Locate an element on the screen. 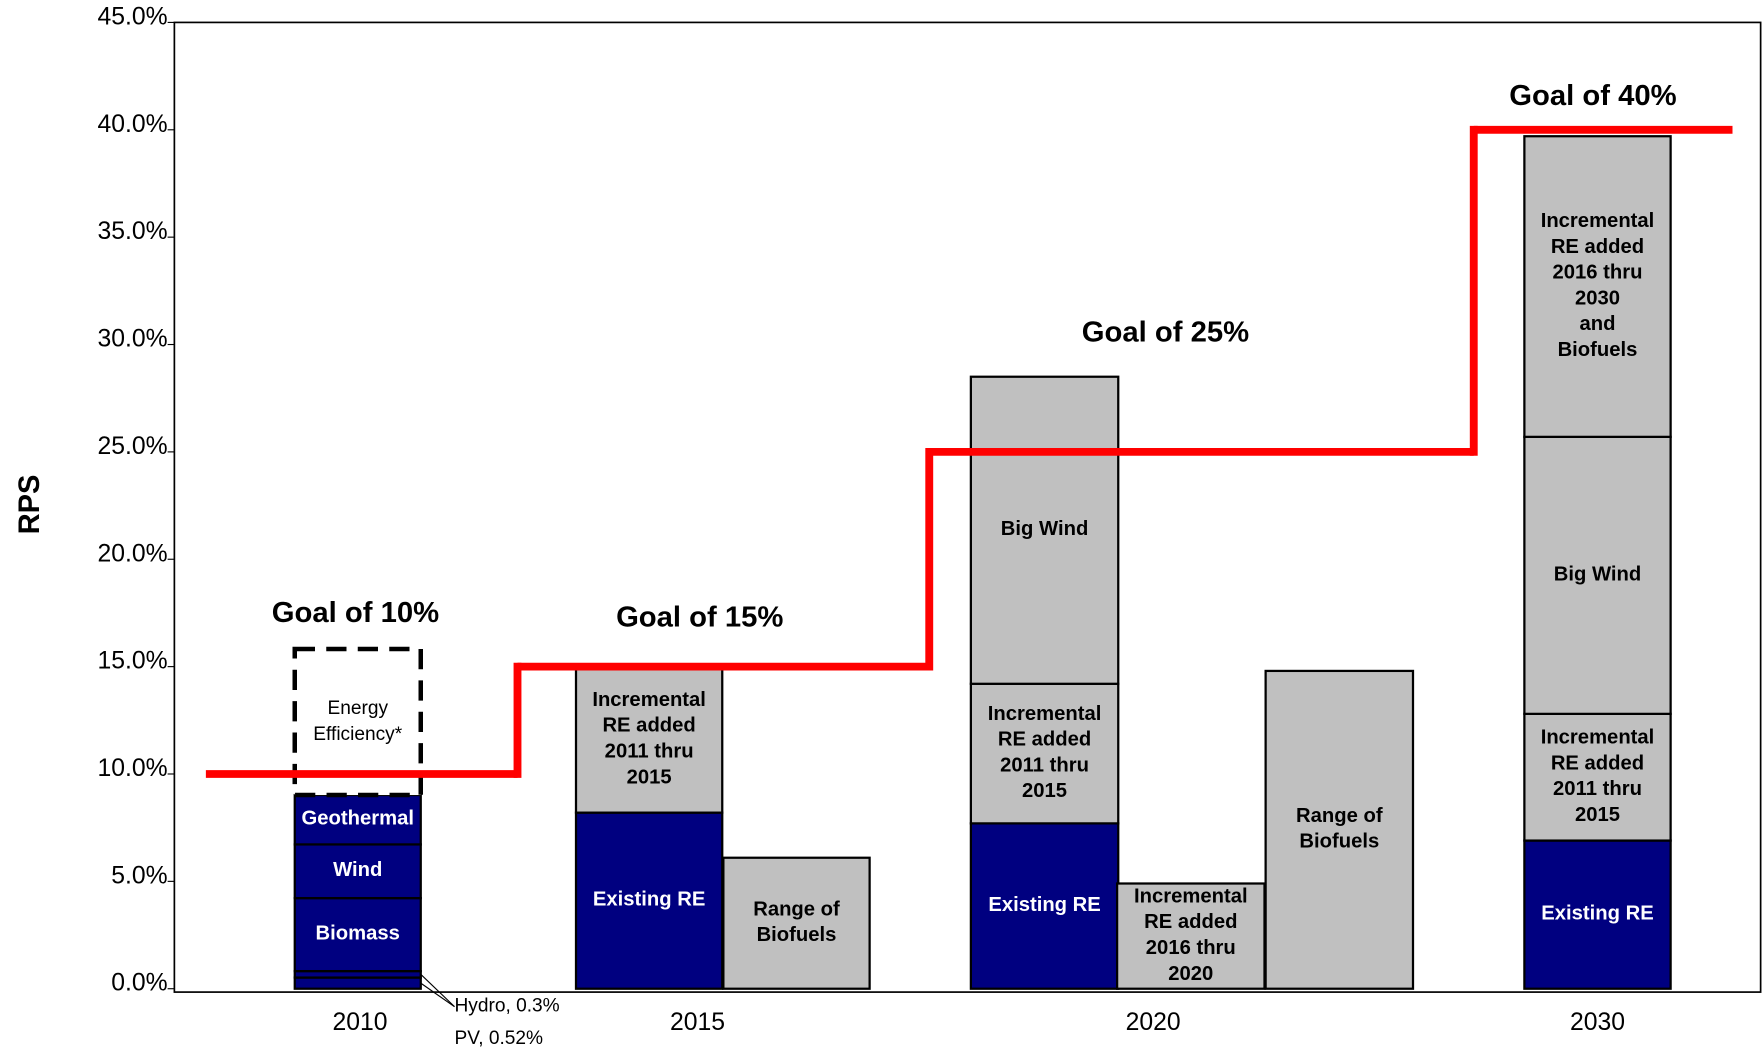  y-tick-label: 5.0% is located at coordinates (139, 875).